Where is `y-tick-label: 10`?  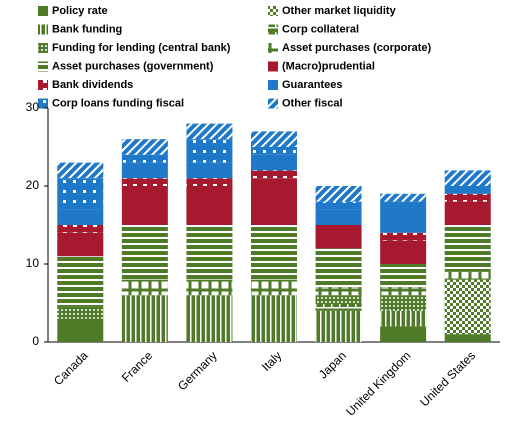 y-tick-label: 10 is located at coordinates (33, 263).